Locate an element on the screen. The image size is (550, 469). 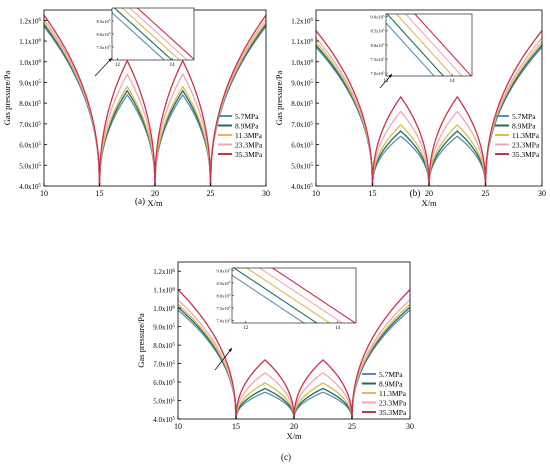
y-tick-label-mantissa: 1.0x10 is located at coordinates (301, 63).